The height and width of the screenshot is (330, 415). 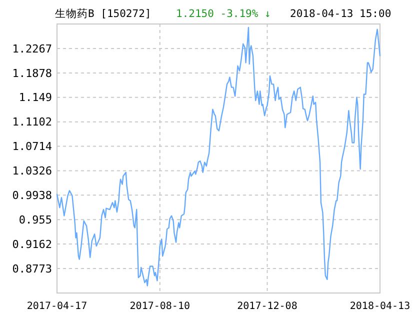 What do you see at coordinates (35, 97) in the screenshot?
I see `y-tick-label: 1.149` at bounding box center [35, 97].